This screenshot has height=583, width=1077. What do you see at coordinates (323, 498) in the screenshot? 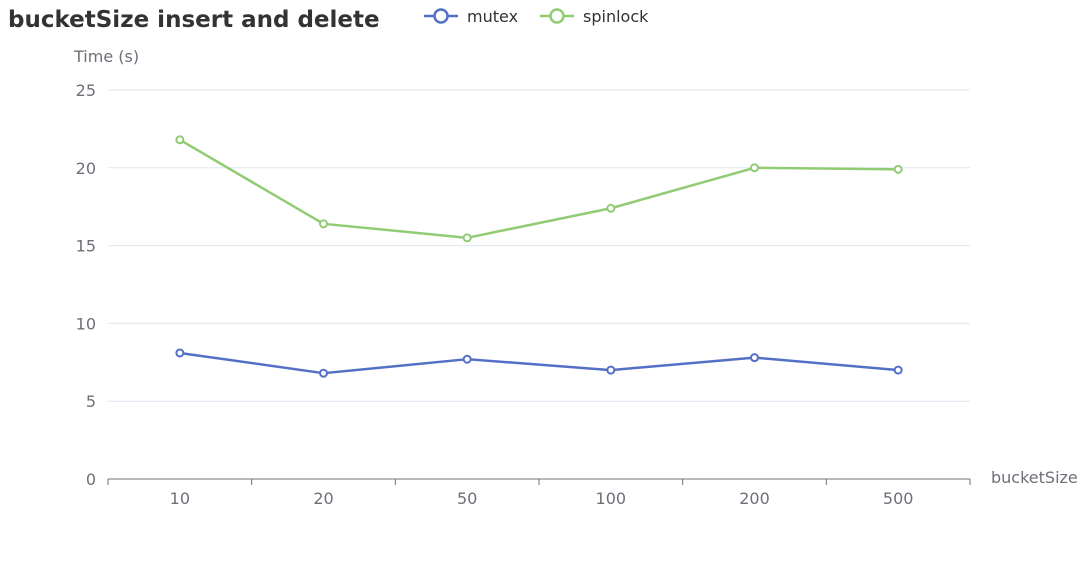
I see `x-tick-label: 20` at bounding box center [323, 498].